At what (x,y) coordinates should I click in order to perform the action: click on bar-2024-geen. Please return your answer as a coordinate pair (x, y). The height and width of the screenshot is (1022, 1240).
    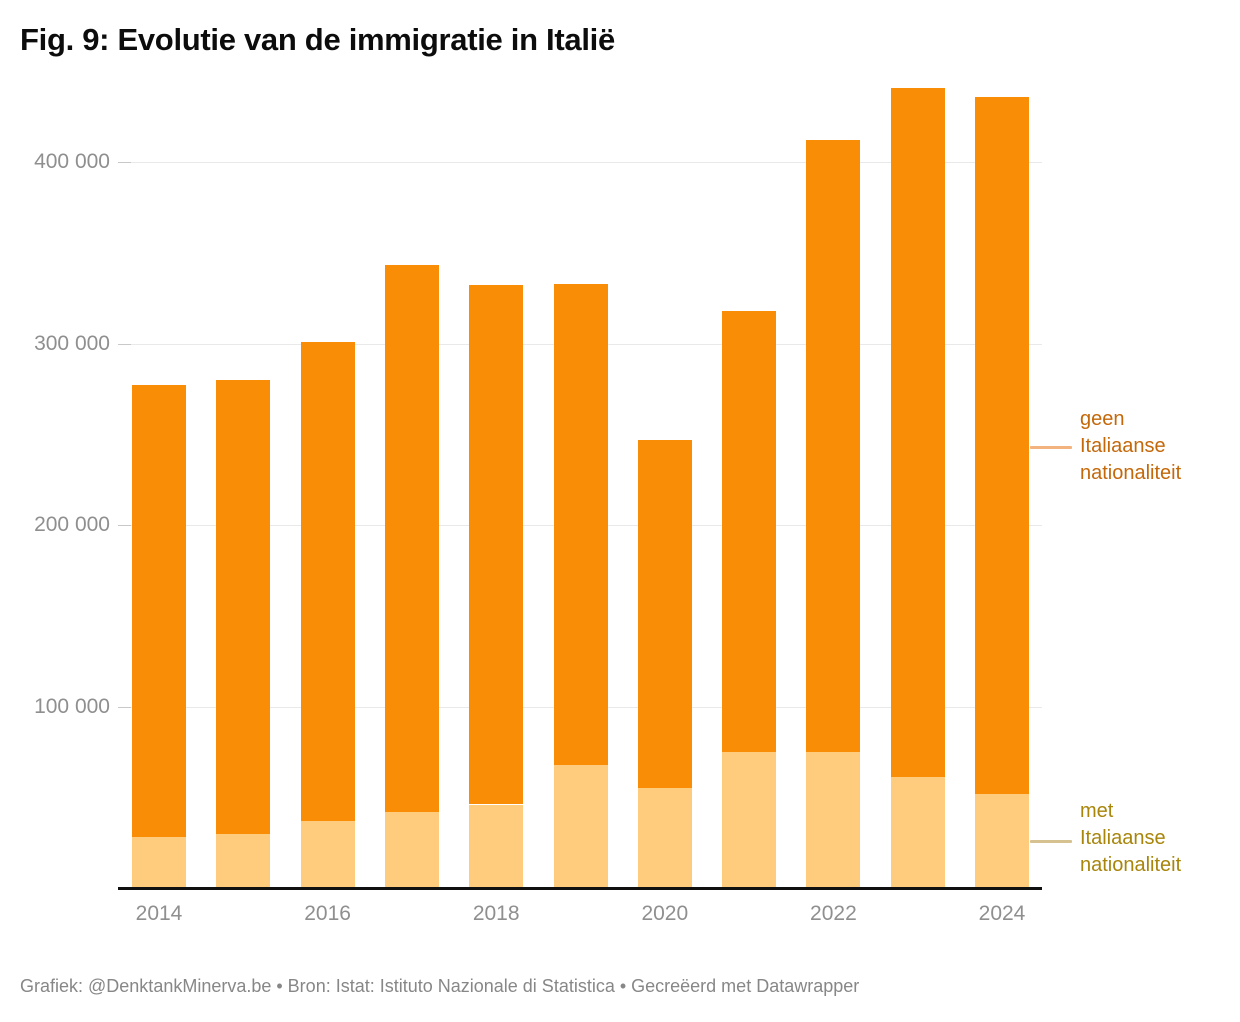
    Looking at the image, I should click on (1002, 445).